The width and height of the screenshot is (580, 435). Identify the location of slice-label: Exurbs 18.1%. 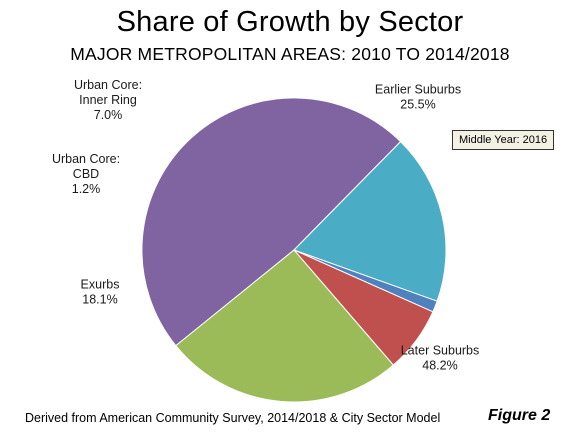
(100, 292).